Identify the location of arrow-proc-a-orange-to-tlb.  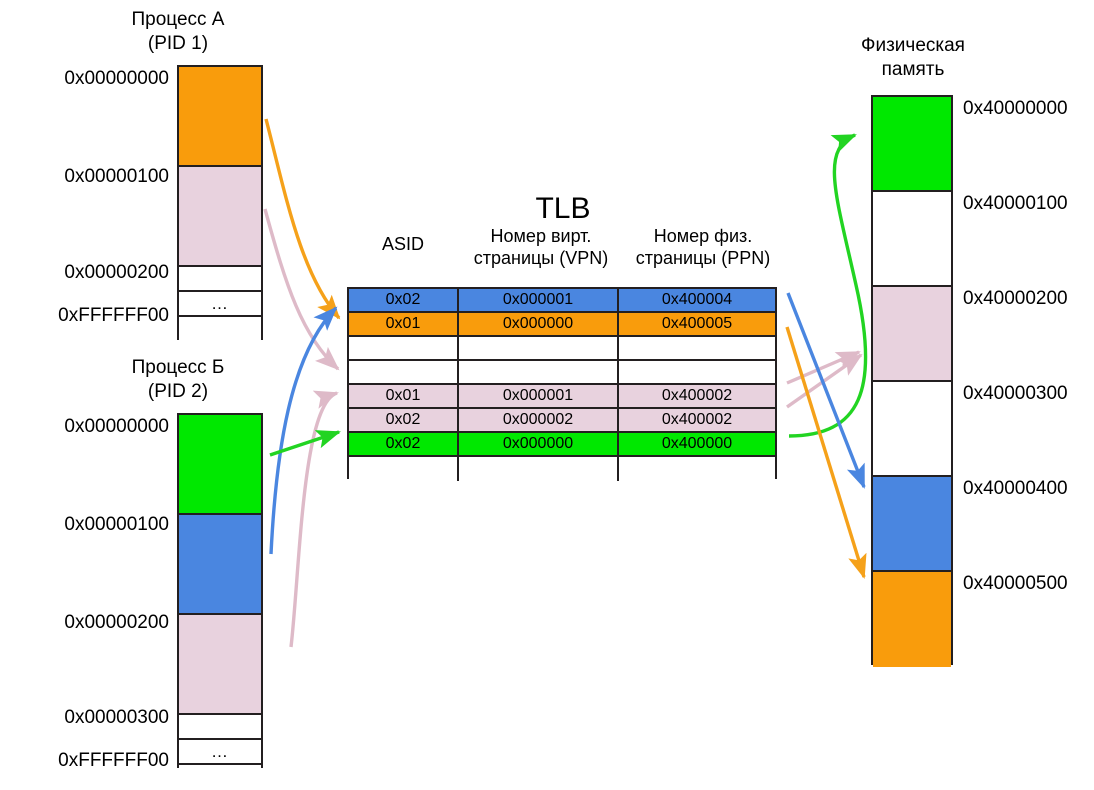
(302, 219).